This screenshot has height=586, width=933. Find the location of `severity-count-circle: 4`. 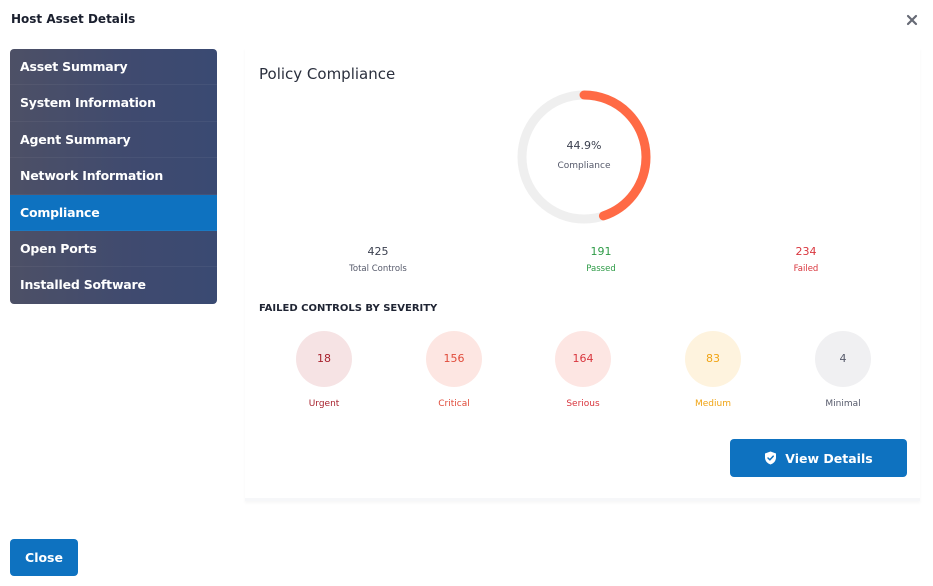

severity-count-circle: 4 is located at coordinates (843, 359).